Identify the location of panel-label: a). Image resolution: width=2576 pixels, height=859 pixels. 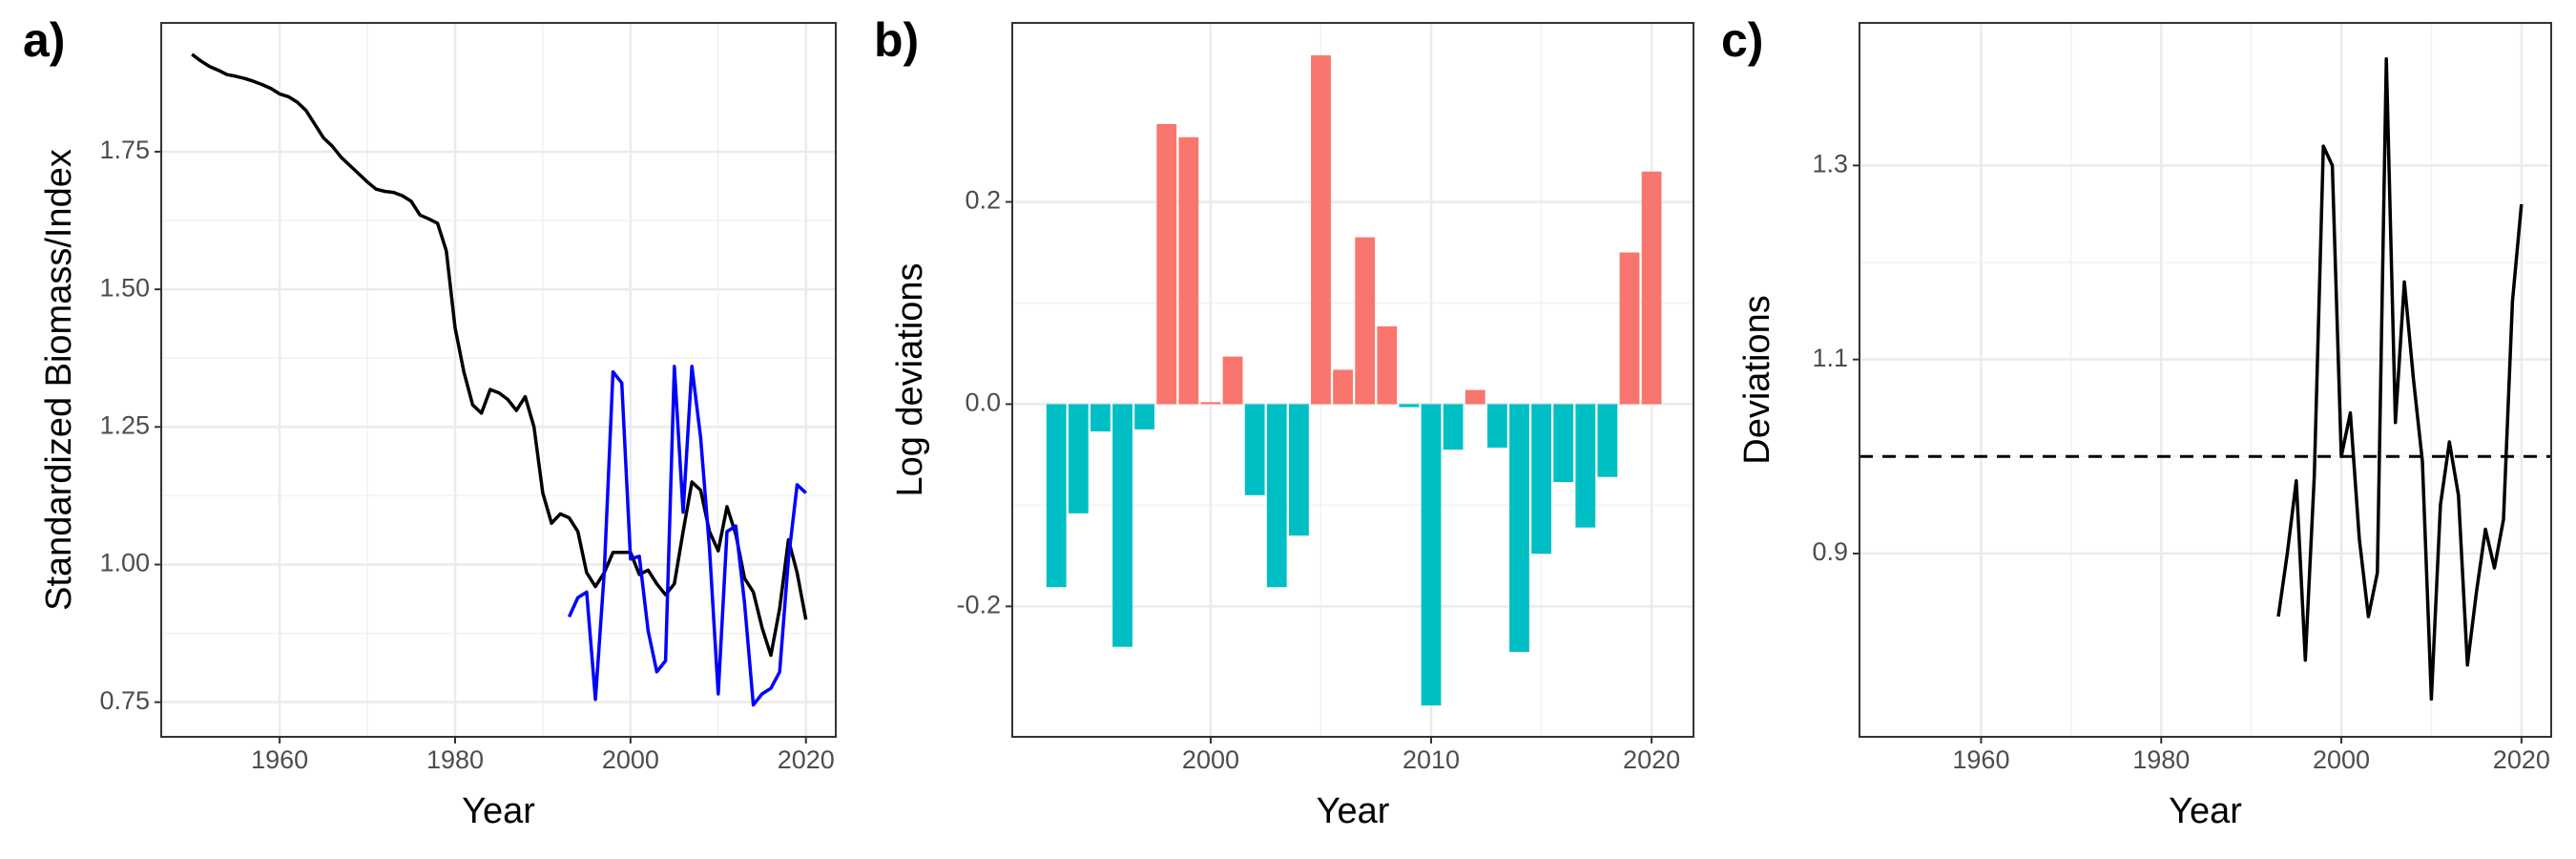
(44, 40).